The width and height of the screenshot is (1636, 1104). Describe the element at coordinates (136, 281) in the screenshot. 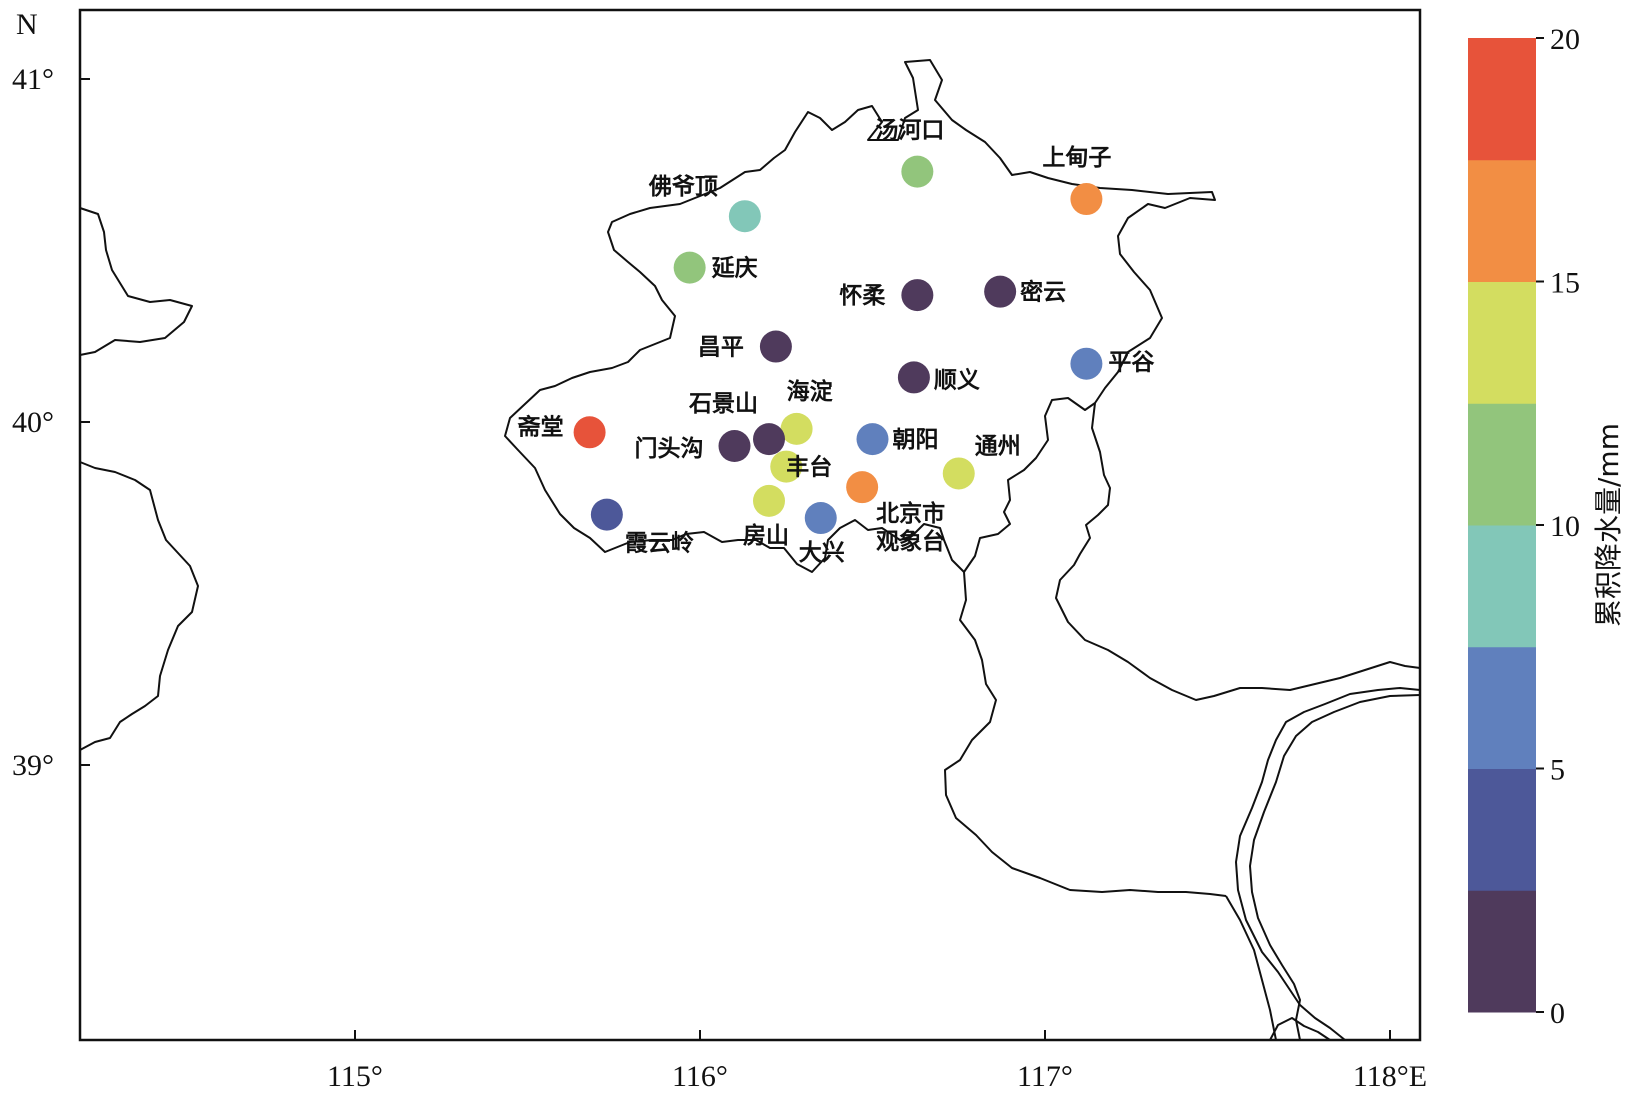

I see `west-boundary` at that location.